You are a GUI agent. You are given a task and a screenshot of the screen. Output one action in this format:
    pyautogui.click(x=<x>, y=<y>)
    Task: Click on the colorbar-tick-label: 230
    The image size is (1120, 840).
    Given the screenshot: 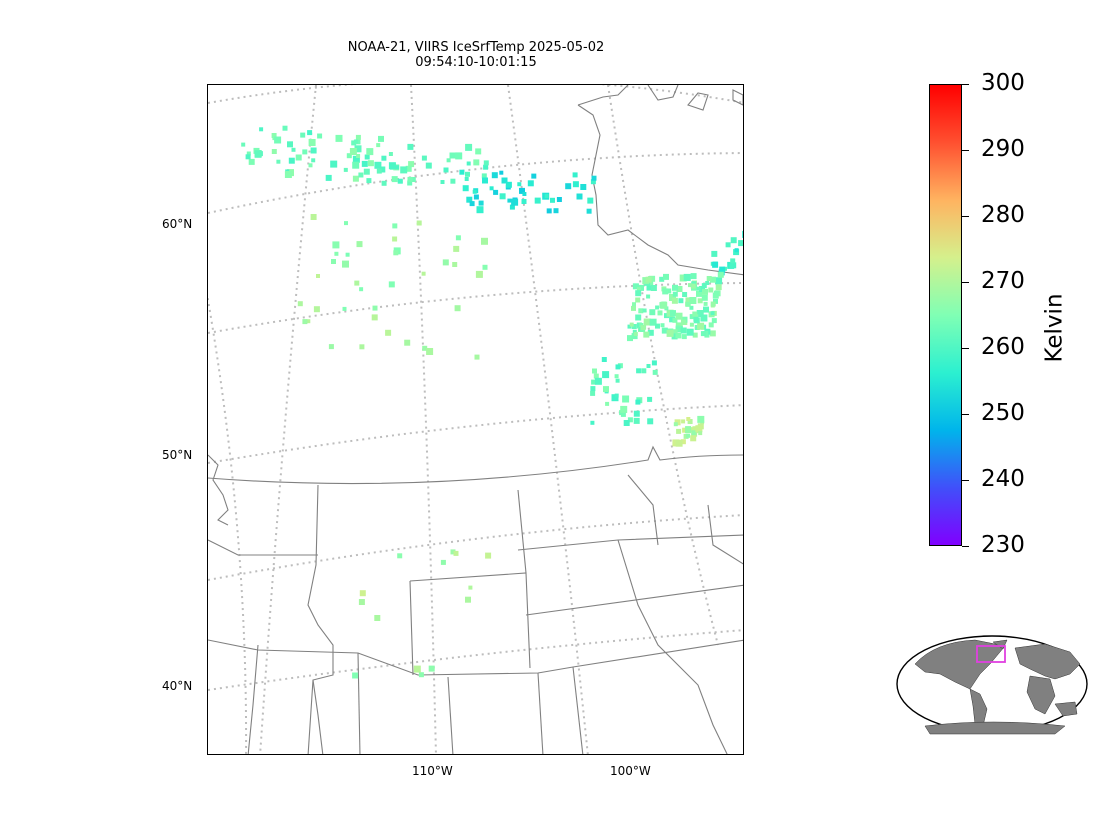 What is the action you would take?
    pyautogui.click(x=1003, y=545)
    